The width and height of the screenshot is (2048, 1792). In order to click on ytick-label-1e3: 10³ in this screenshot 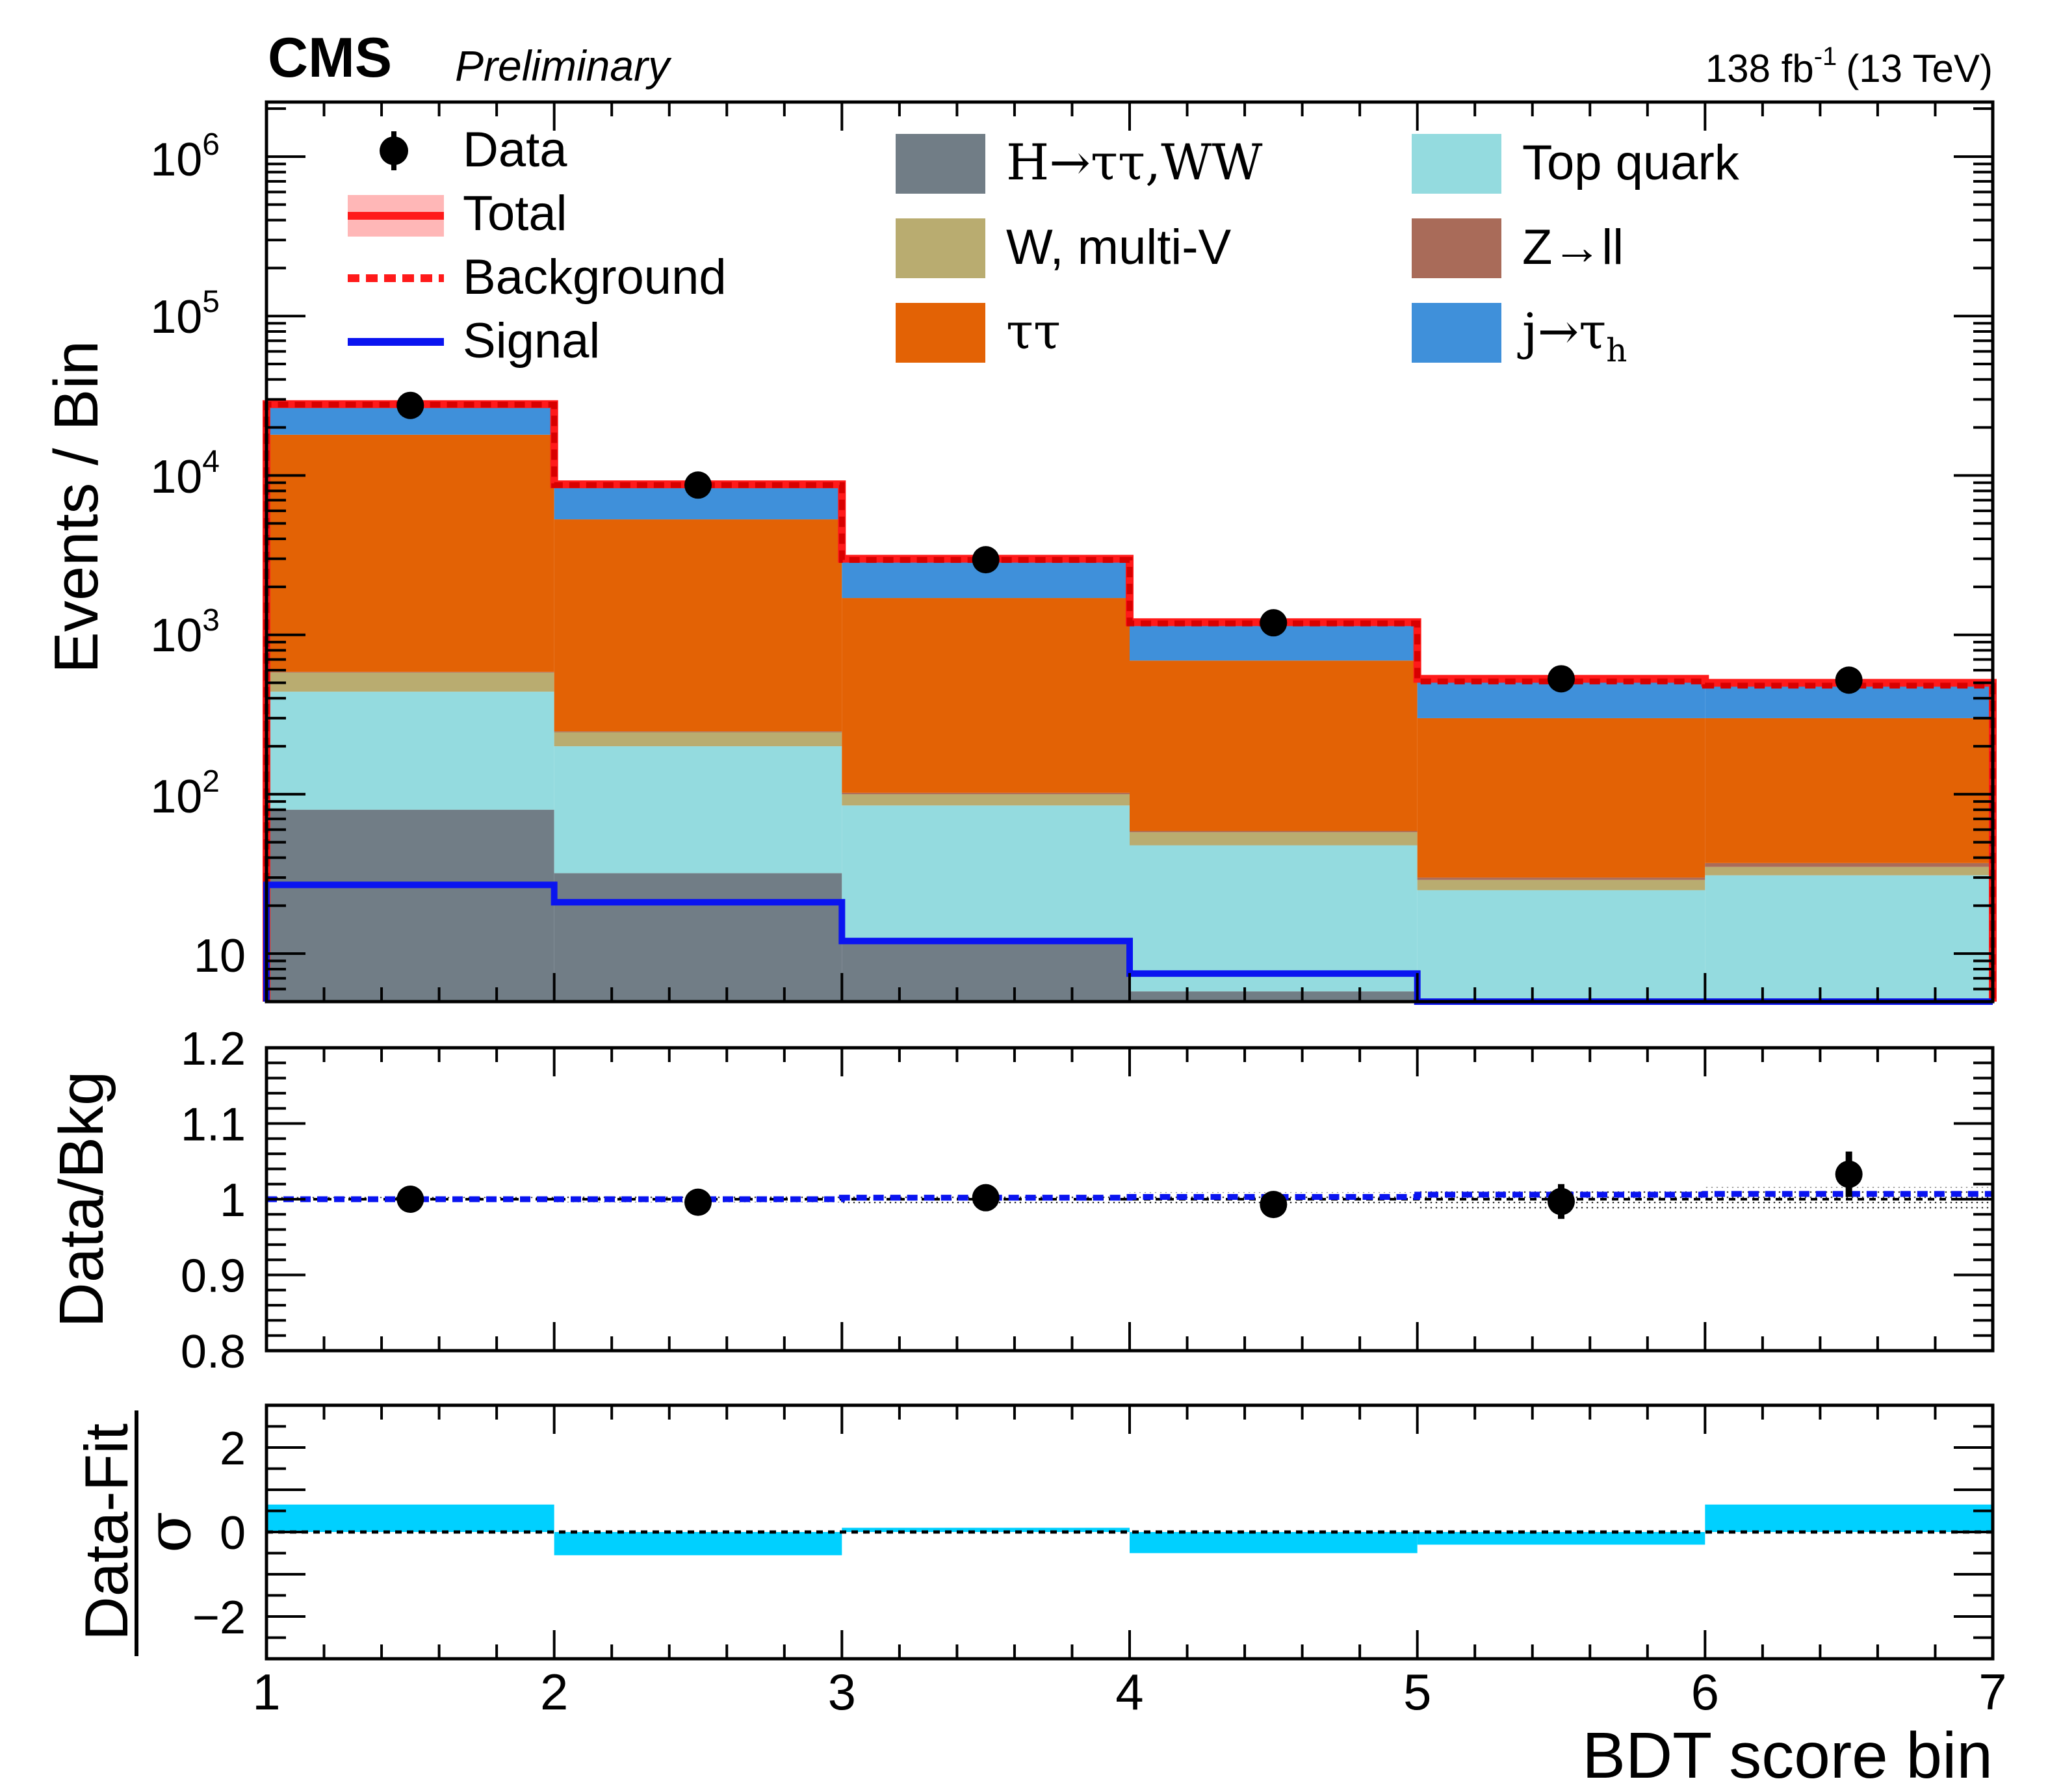, I will do `click(185, 632)`.